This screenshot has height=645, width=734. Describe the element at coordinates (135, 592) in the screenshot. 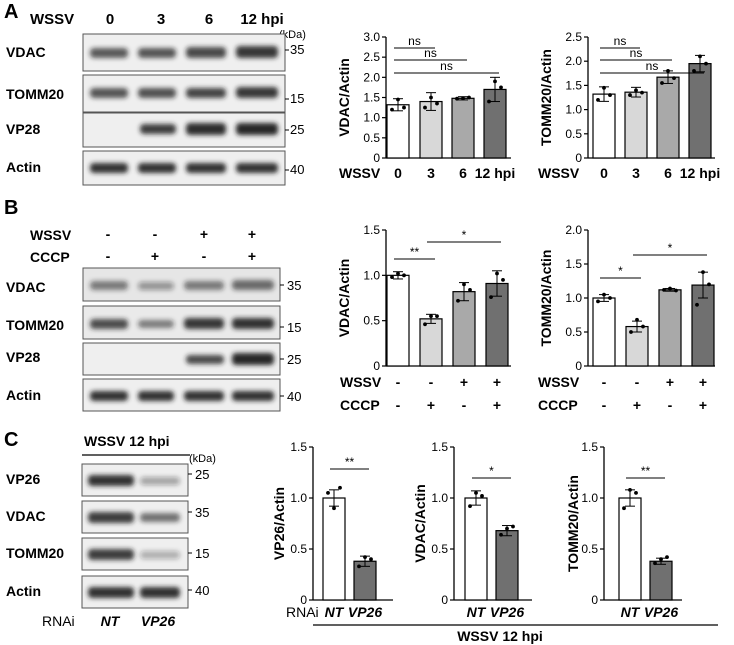

I see `blot-strip-c-actin` at that location.